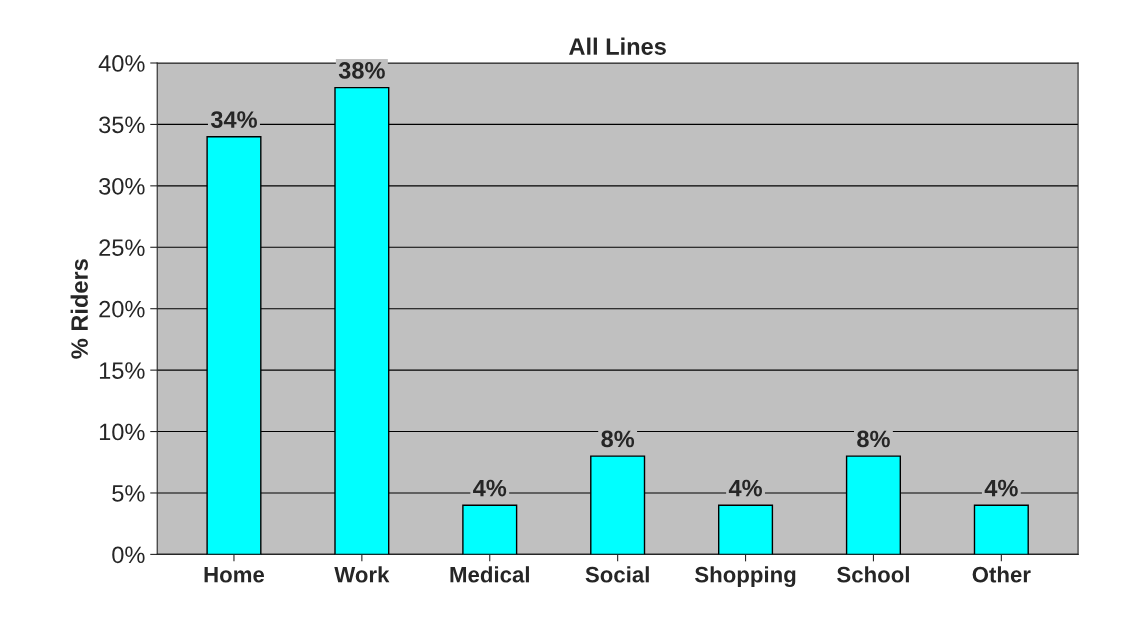 The width and height of the screenshot is (1123, 630). What do you see at coordinates (122, 125) in the screenshot?
I see `y-tick-label: 35%` at bounding box center [122, 125].